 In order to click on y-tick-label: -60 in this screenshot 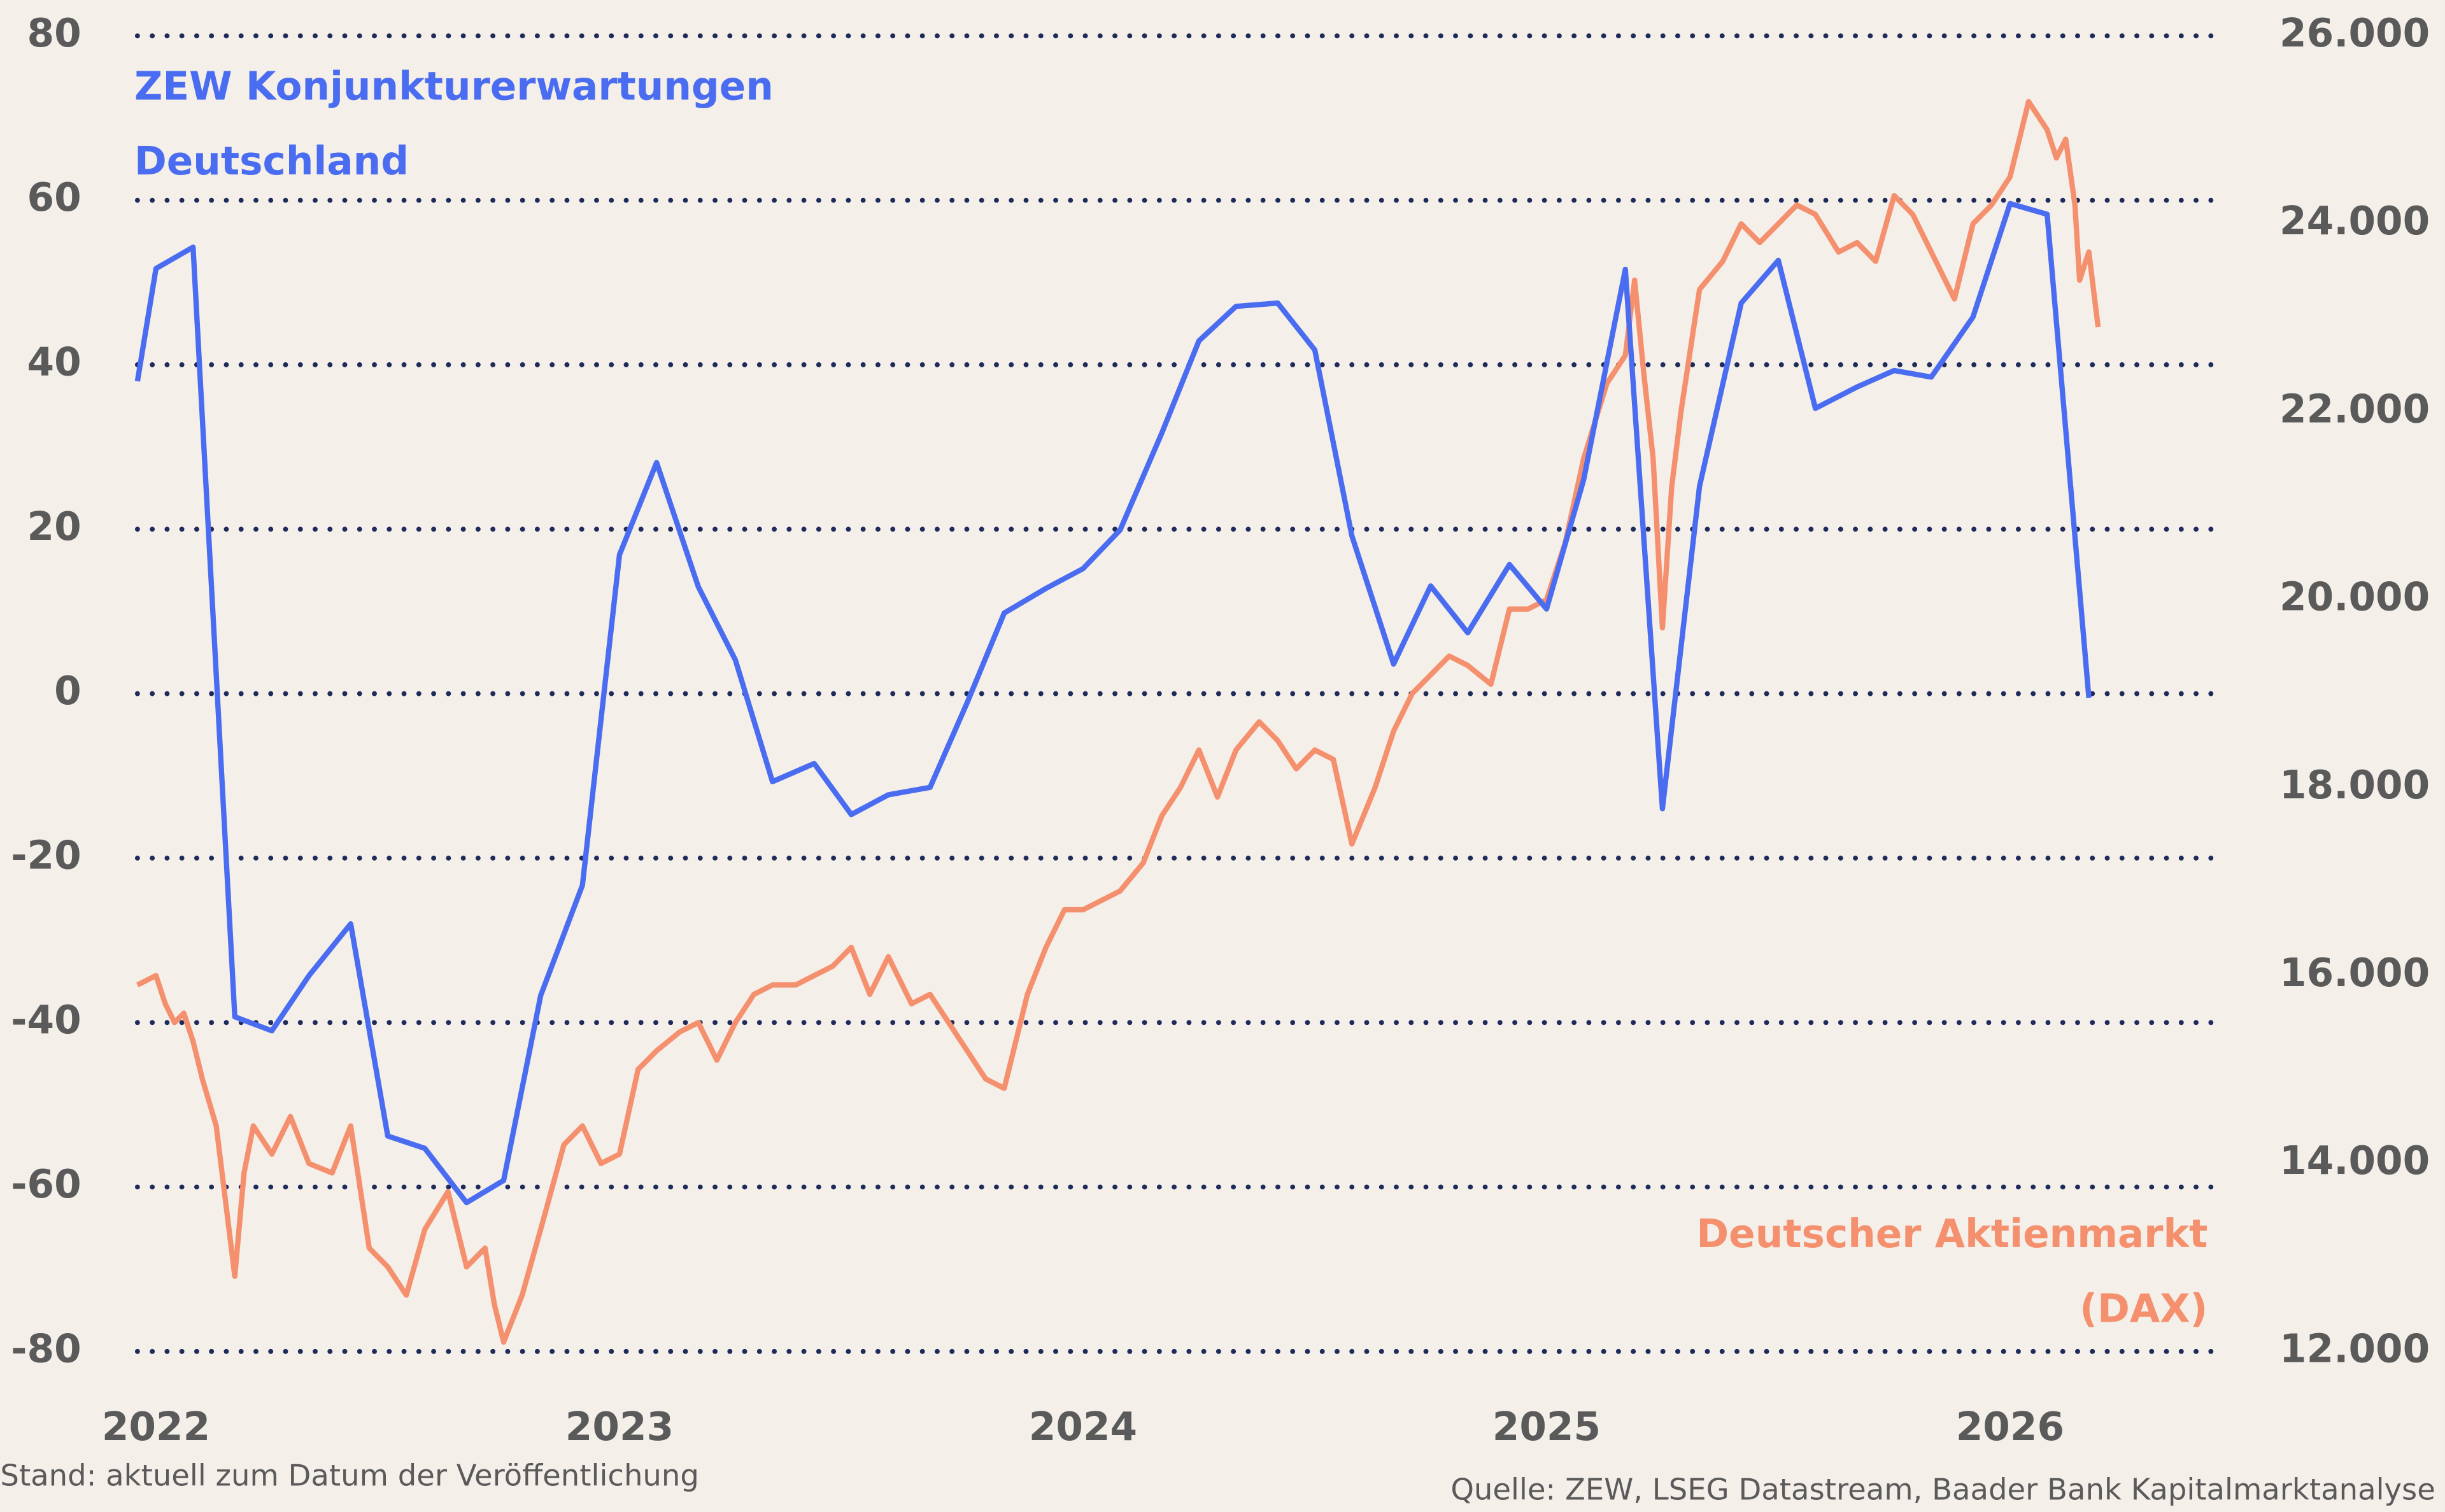, I will do `click(46, 1184)`.